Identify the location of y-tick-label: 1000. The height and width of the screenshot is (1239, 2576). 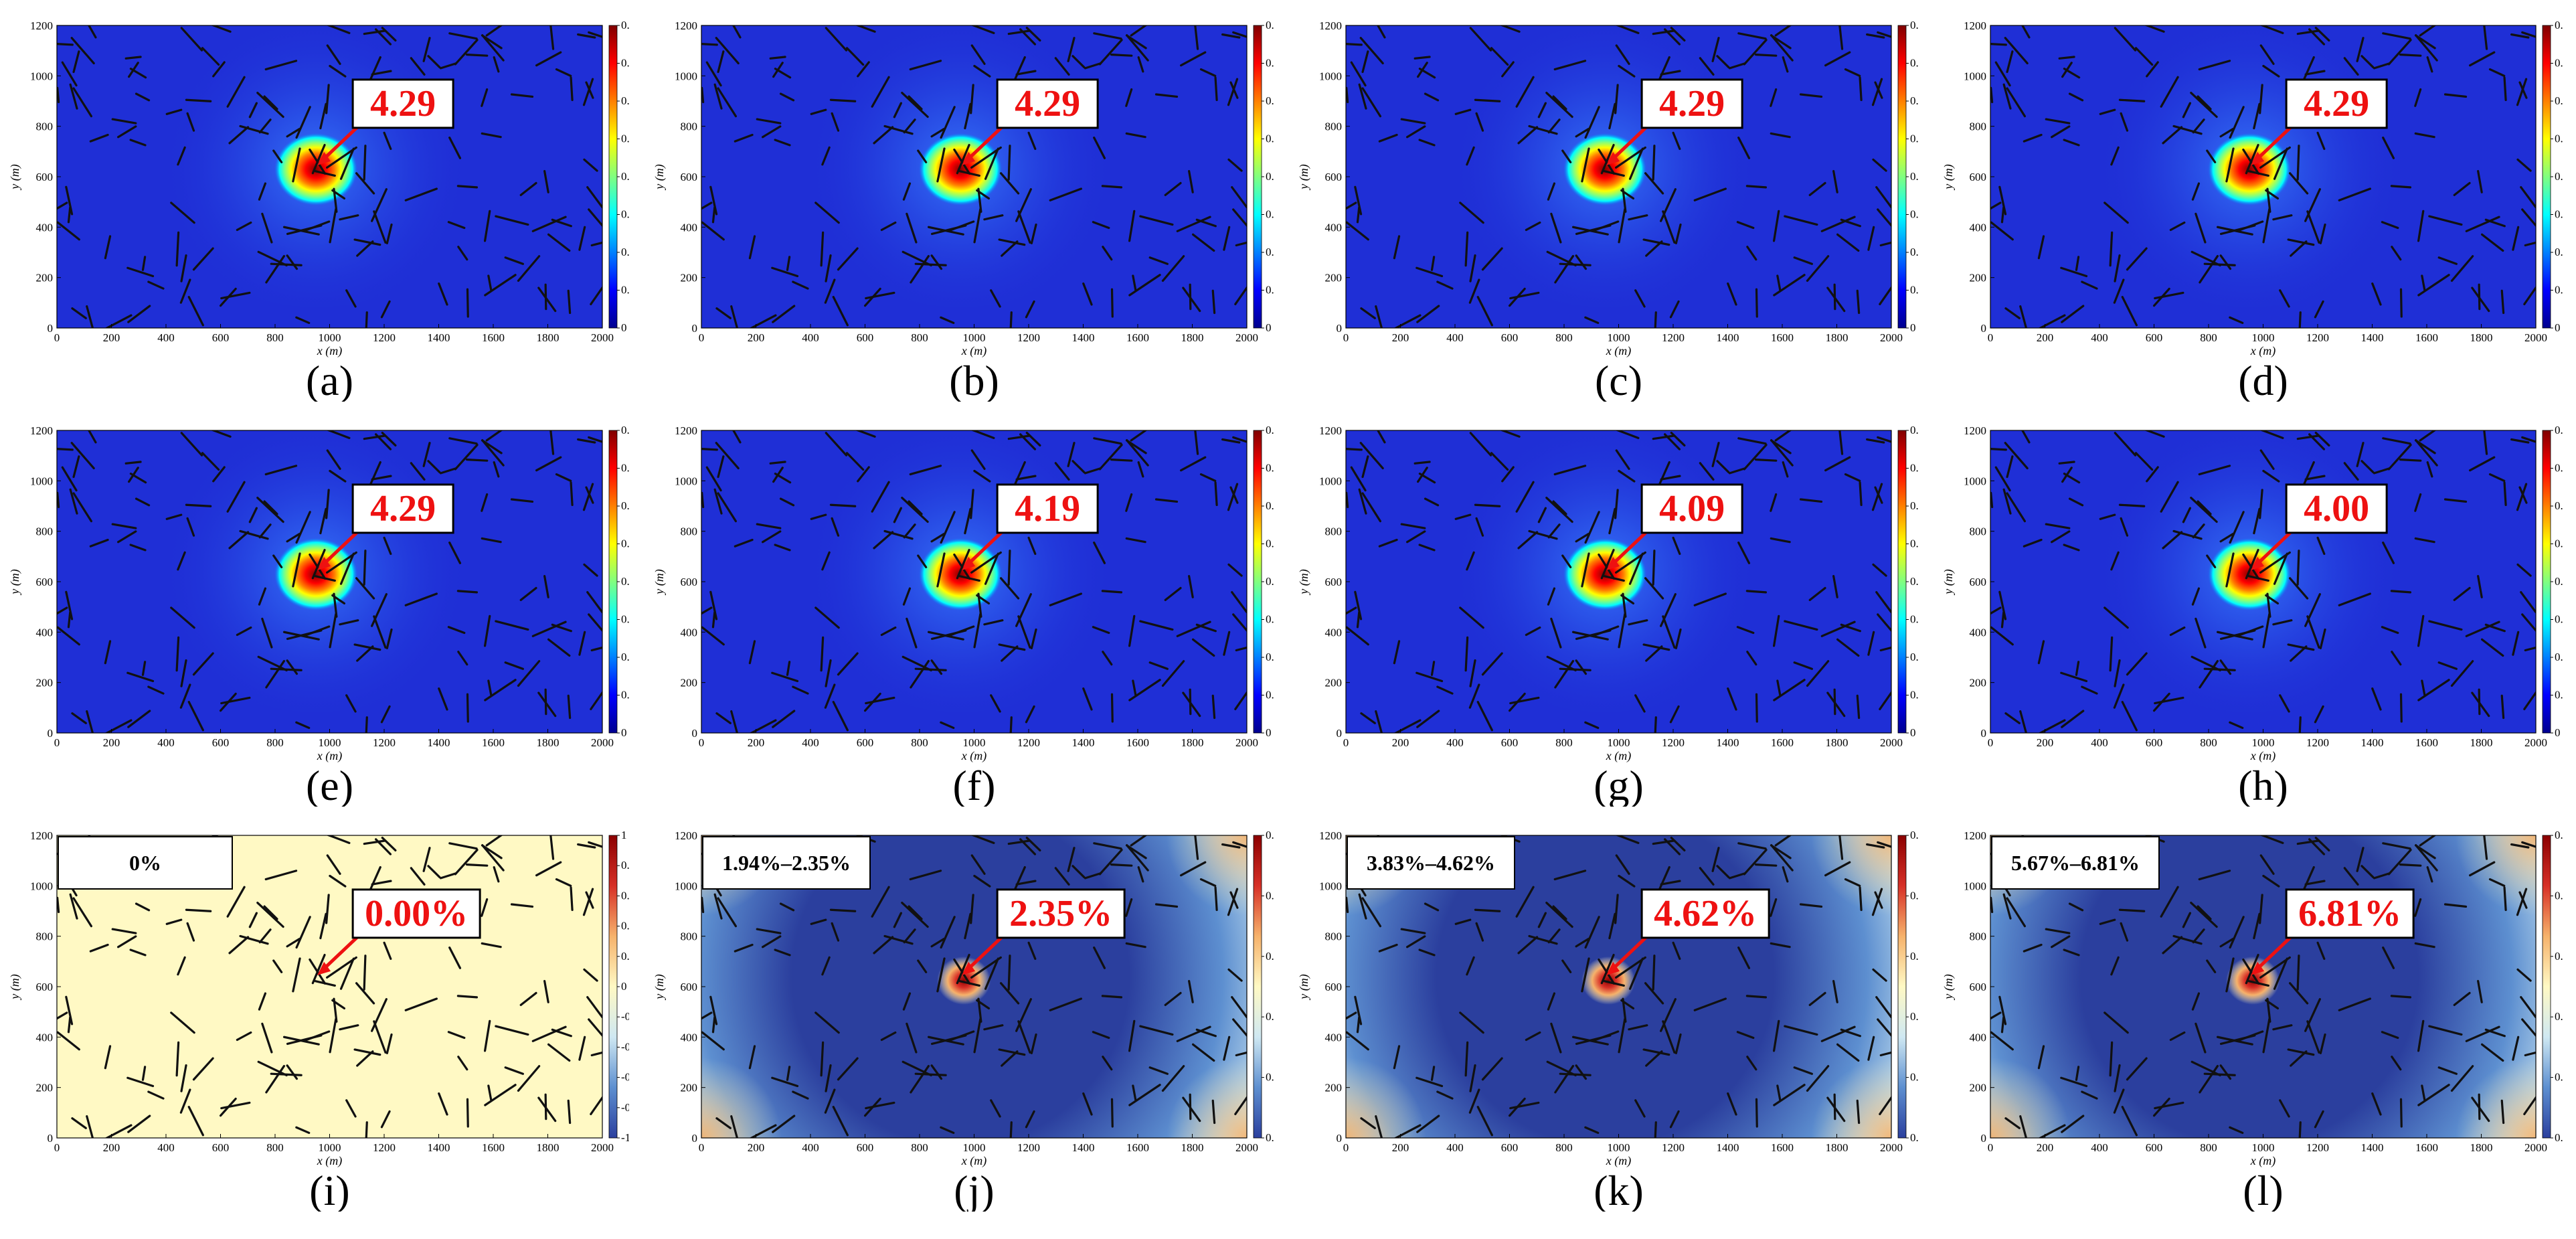
(686, 76).